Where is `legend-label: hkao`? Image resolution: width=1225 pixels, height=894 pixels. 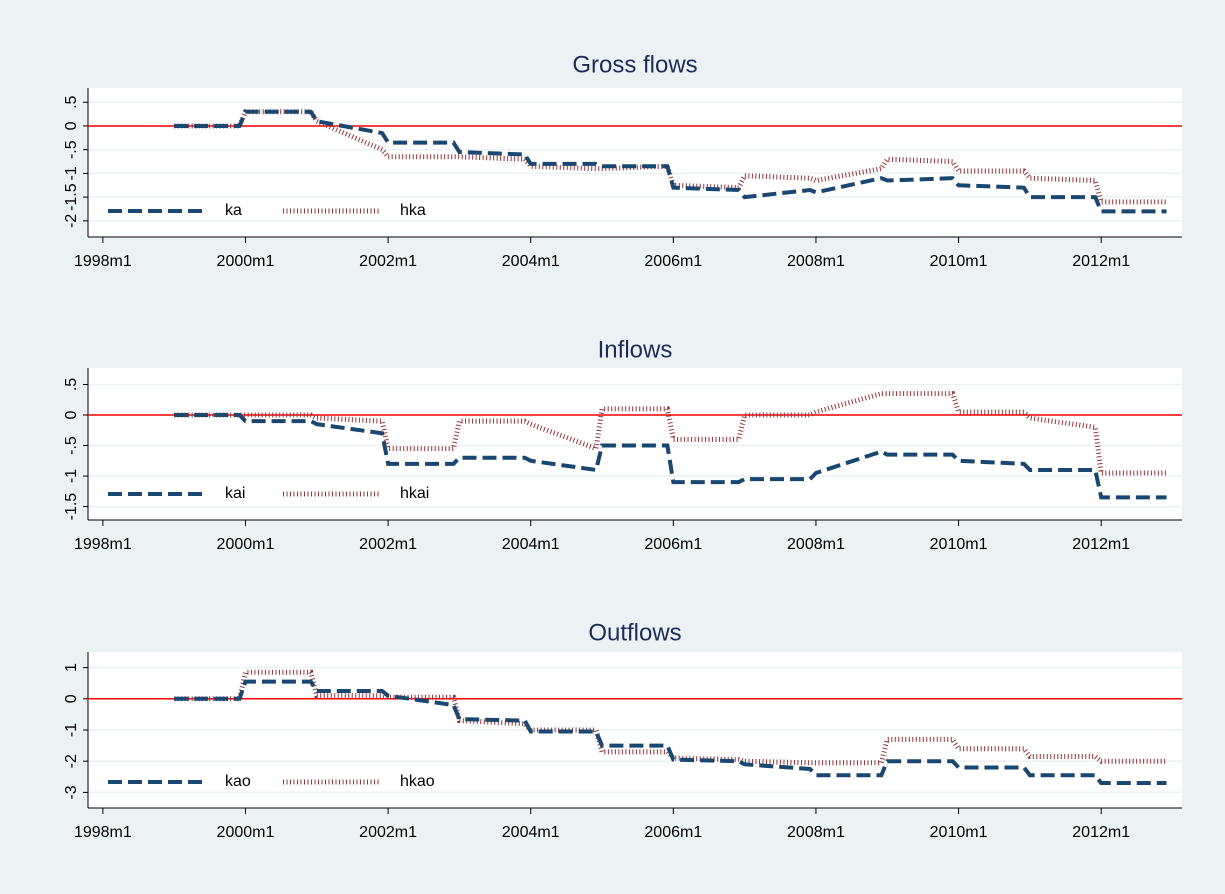 legend-label: hkao is located at coordinates (417, 781).